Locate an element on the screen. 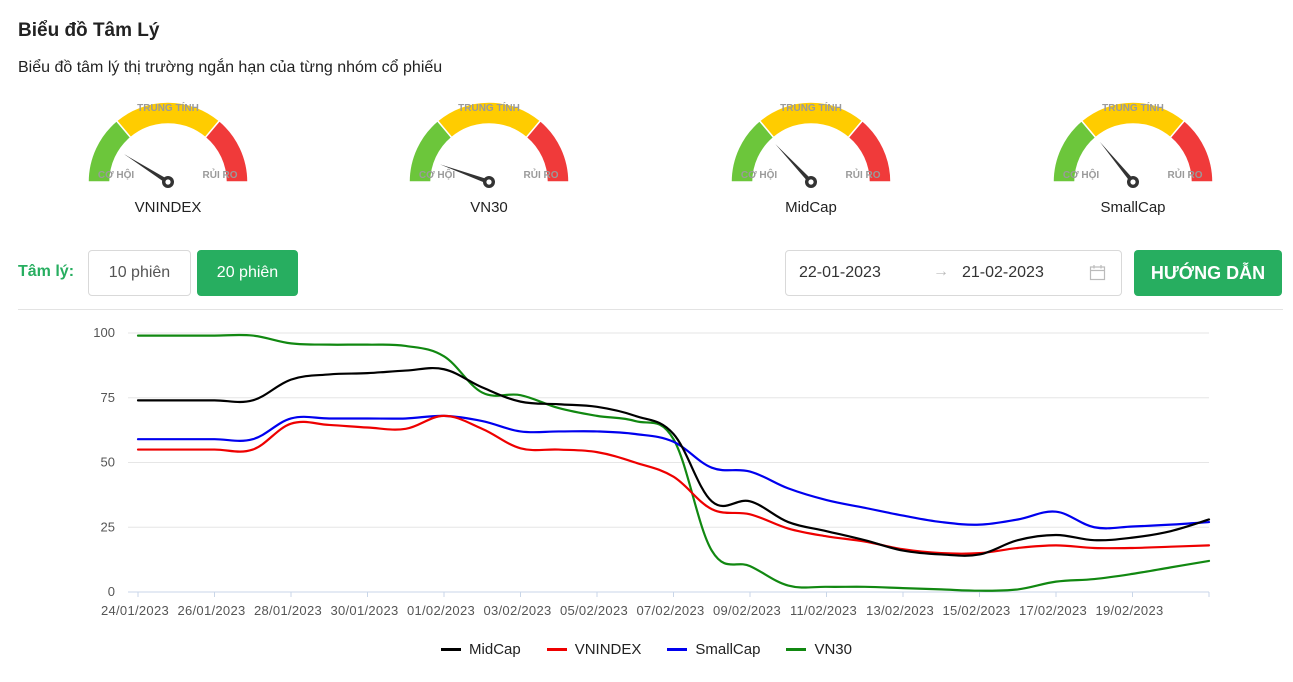 Image resolution: width=1293 pixels, height=682 pixels. sentiment-label: Tâm lý: is located at coordinates (46, 271).